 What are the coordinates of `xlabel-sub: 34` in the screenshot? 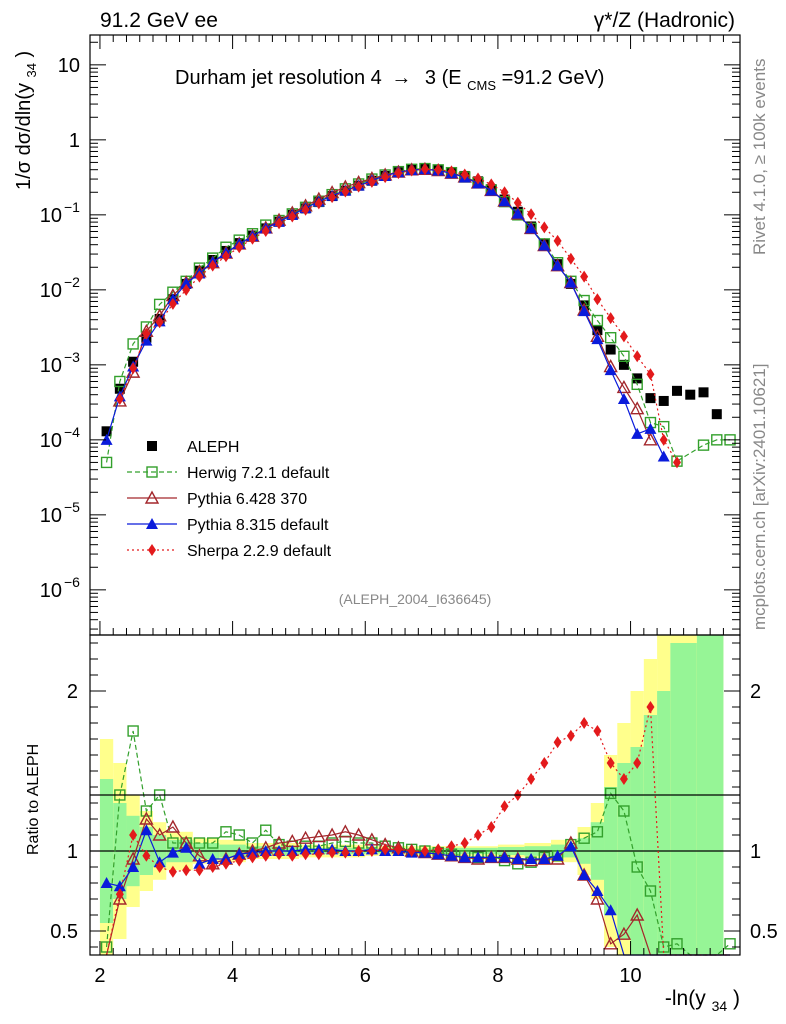 It's located at (720, 1006).